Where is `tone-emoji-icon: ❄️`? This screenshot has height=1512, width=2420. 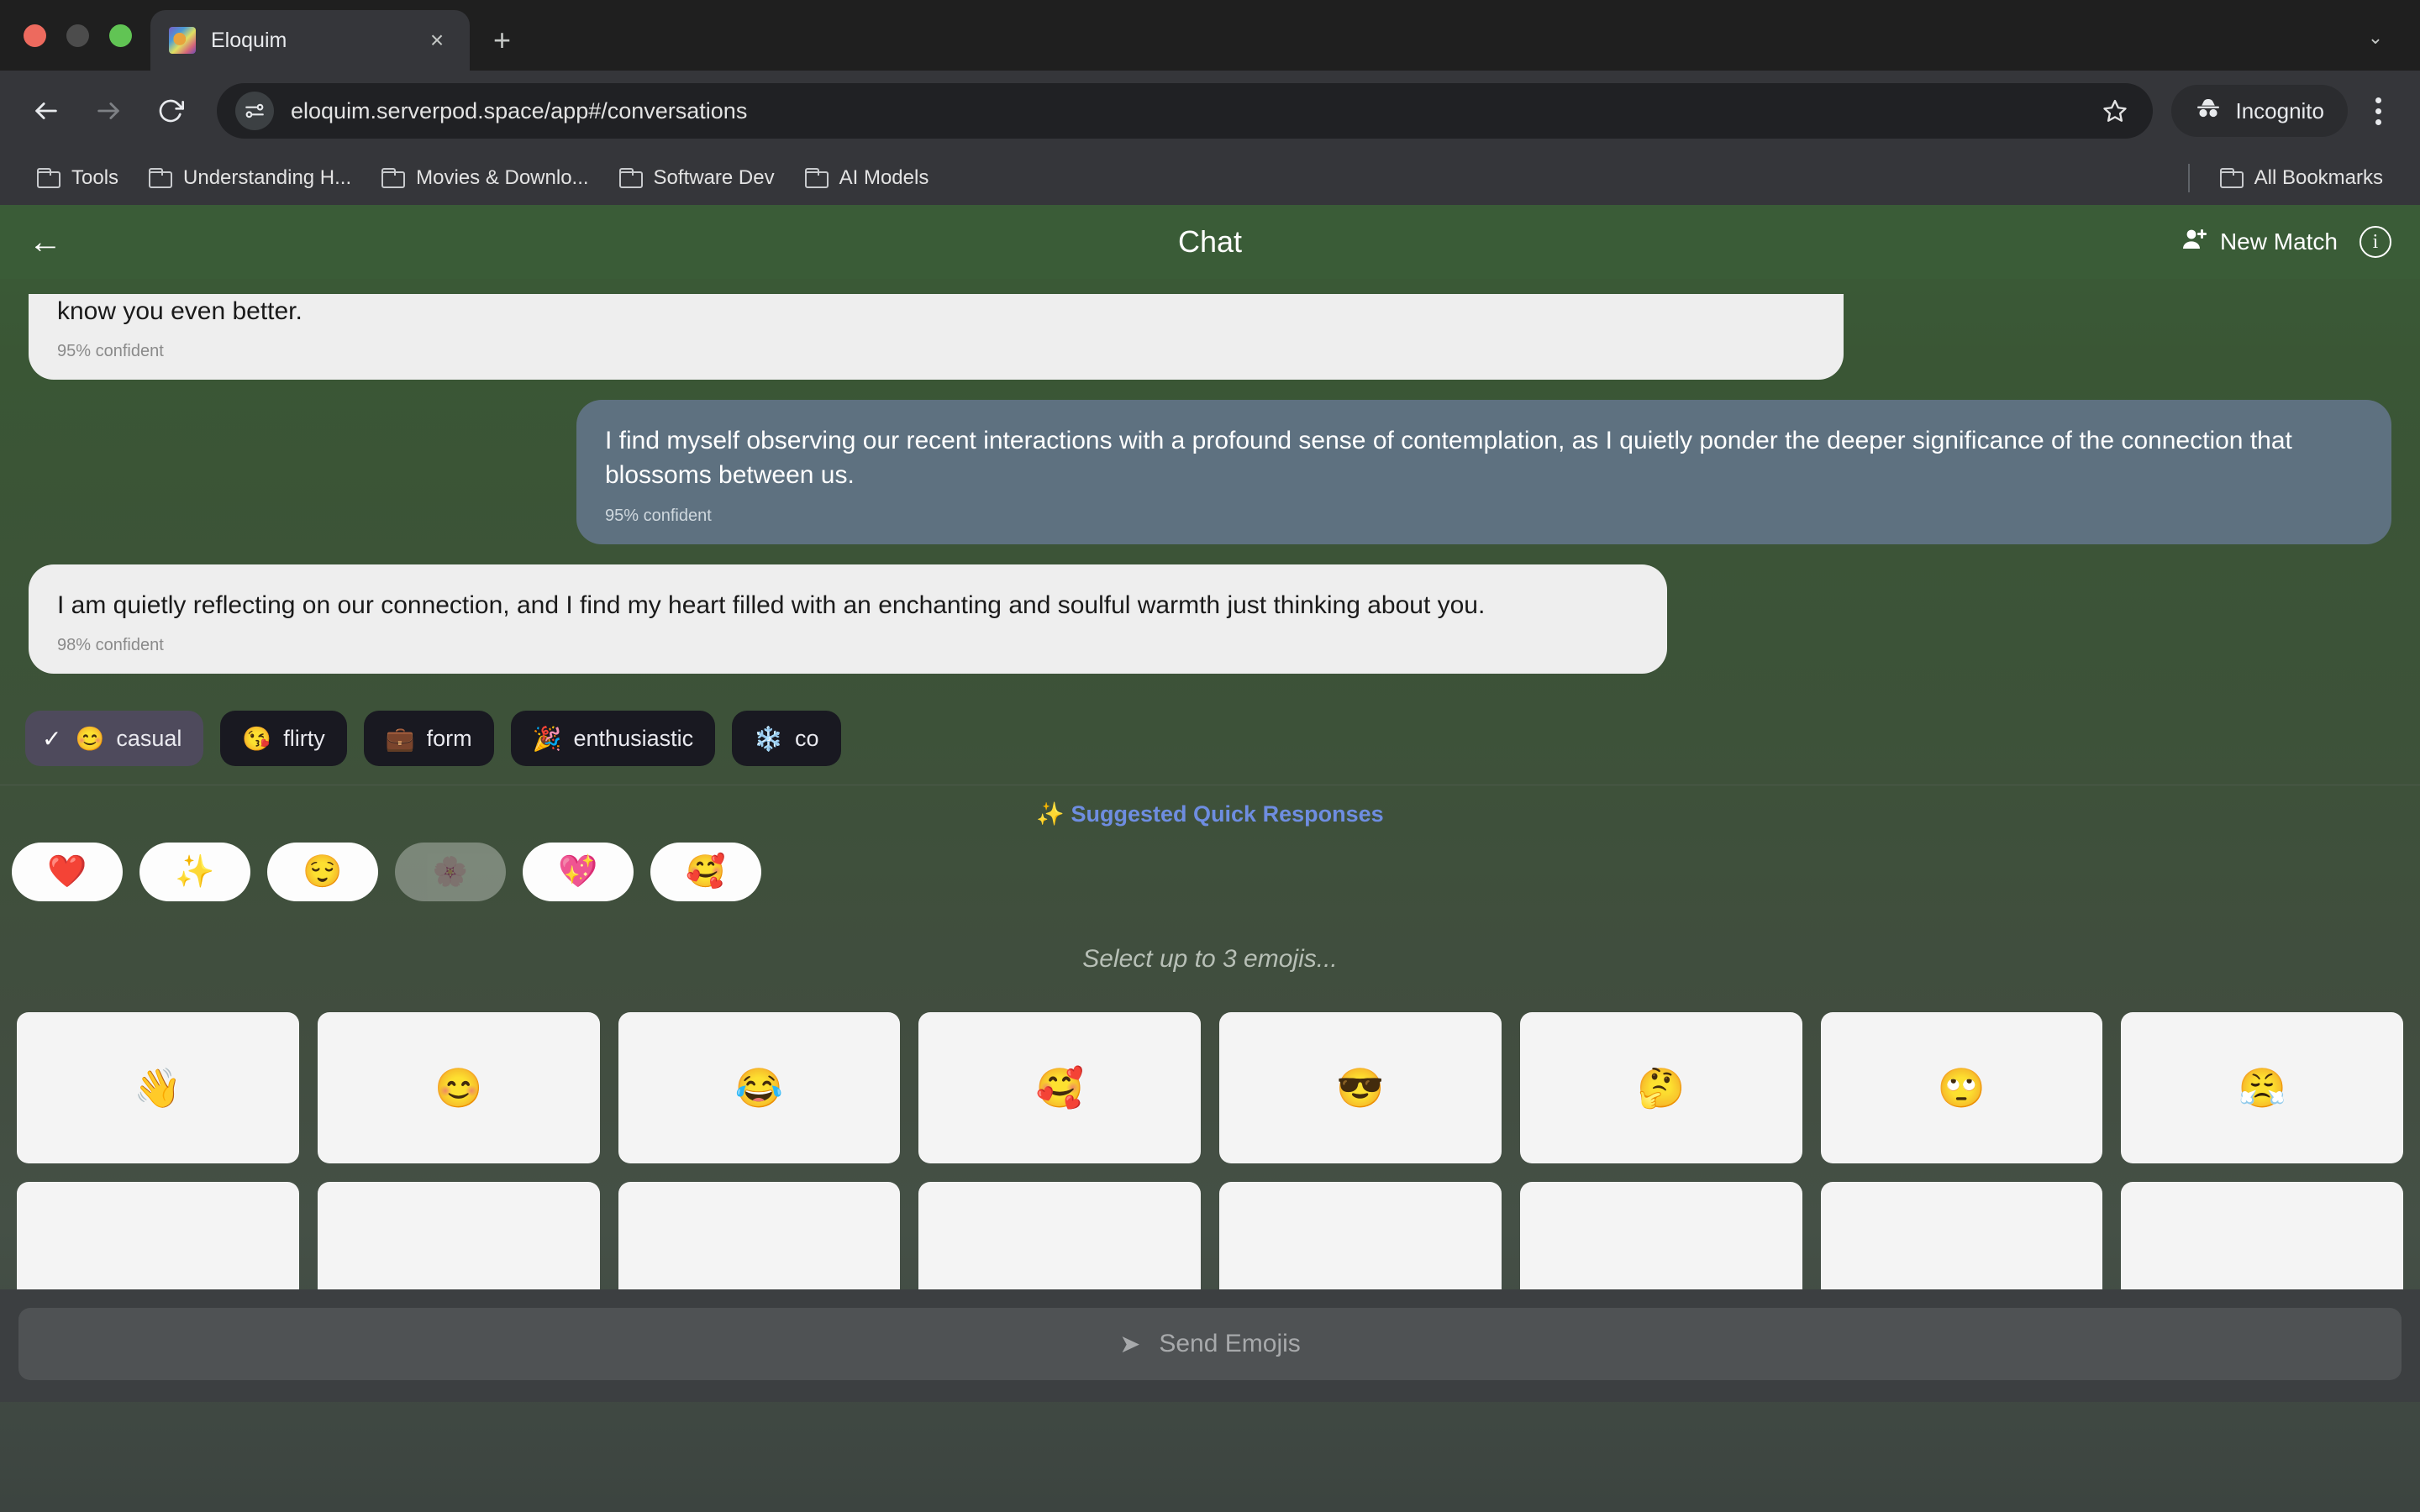
tone-emoji-icon: ❄️ is located at coordinates (768, 738).